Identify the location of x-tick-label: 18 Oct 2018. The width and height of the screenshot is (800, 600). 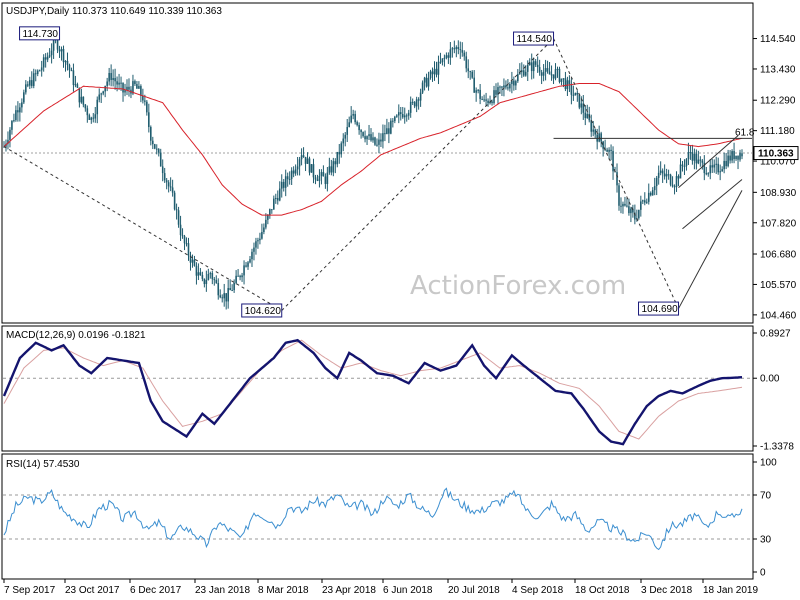
(602, 590).